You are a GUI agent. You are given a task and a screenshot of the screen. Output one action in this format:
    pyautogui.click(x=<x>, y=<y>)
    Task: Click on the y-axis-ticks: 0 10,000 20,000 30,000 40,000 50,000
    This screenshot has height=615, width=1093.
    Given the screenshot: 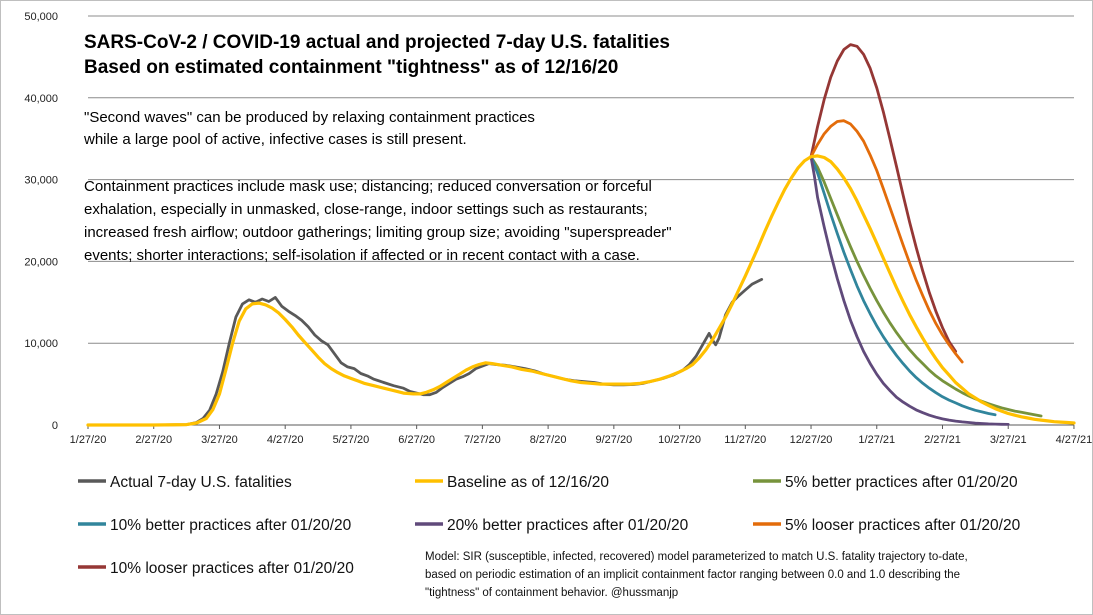 What is the action you would take?
    pyautogui.click(x=41, y=221)
    